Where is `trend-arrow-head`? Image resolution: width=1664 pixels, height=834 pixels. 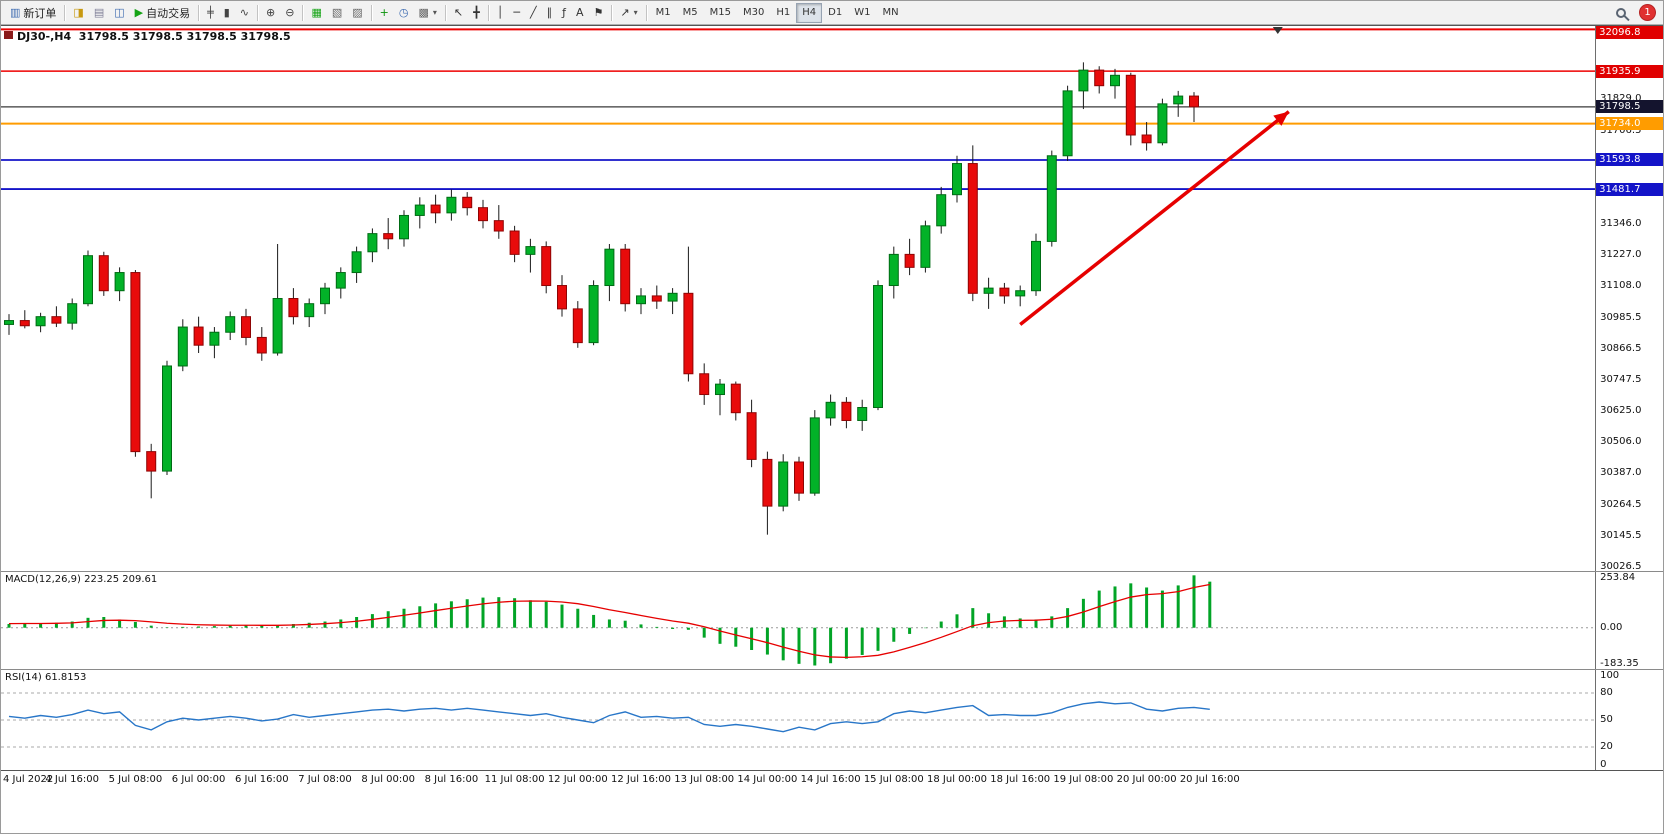
trend-arrow-head is located at coordinates (1281, 118).